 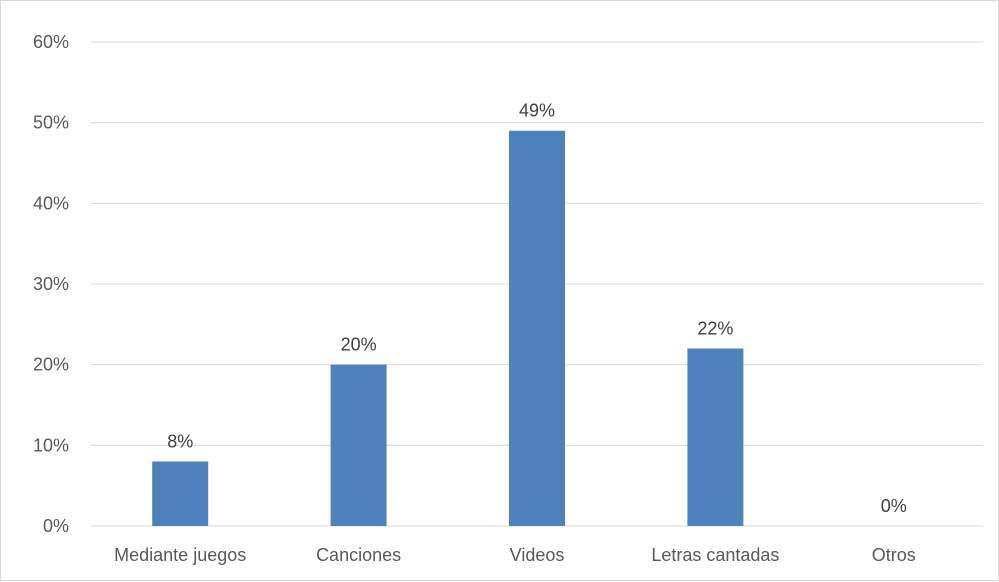 What do you see at coordinates (51, 365) in the screenshot?
I see `y-tick-label: 20%` at bounding box center [51, 365].